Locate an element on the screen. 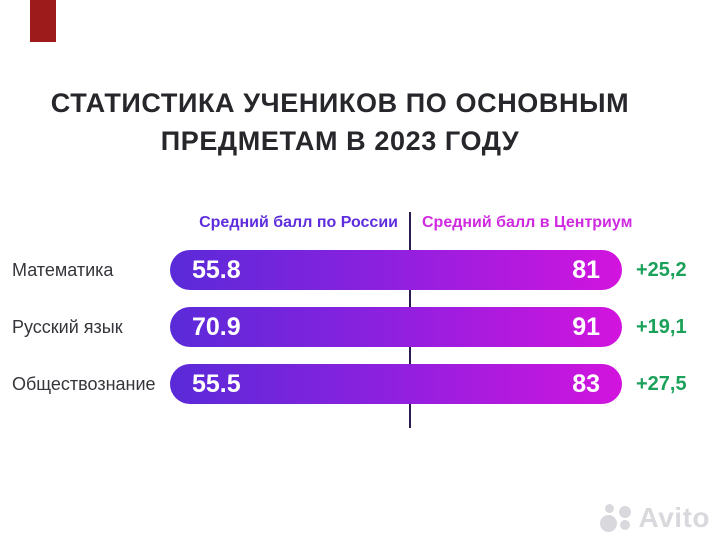  centrium-score: 83 is located at coordinates (586, 383).